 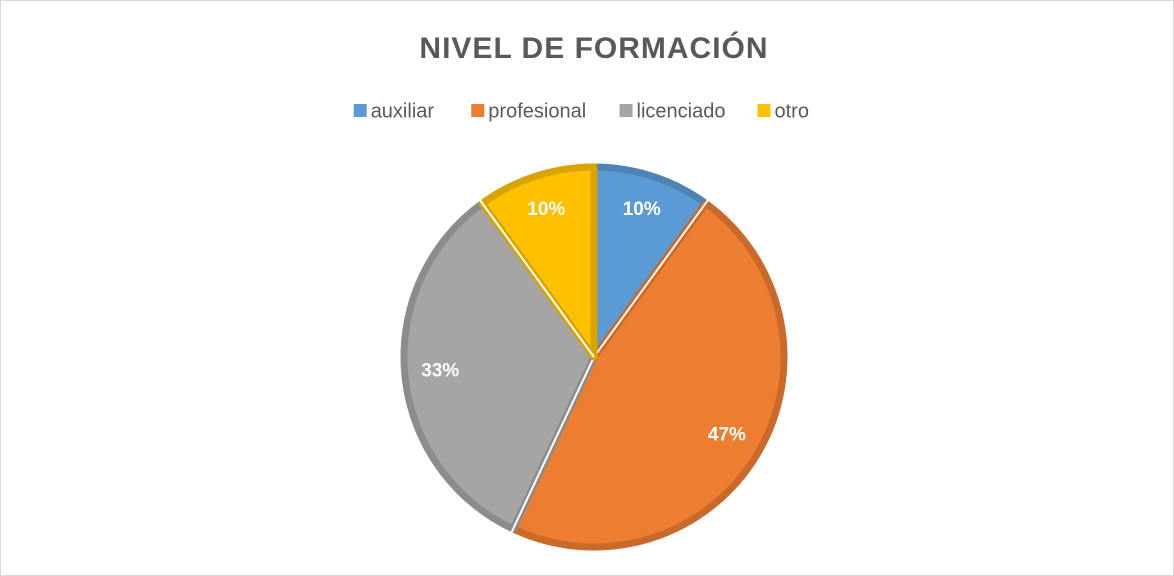 I want to click on legend-label: profesional, so click(x=537, y=111).